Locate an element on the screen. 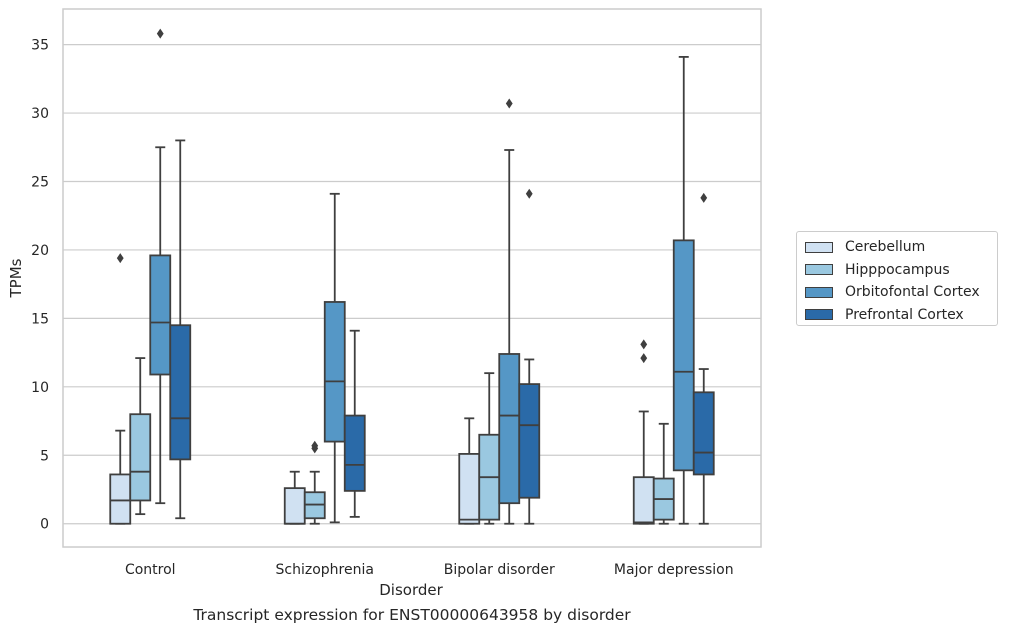 The height and width of the screenshot is (634, 1009). legend-swatch-cerebellum is located at coordinates (819, 247).